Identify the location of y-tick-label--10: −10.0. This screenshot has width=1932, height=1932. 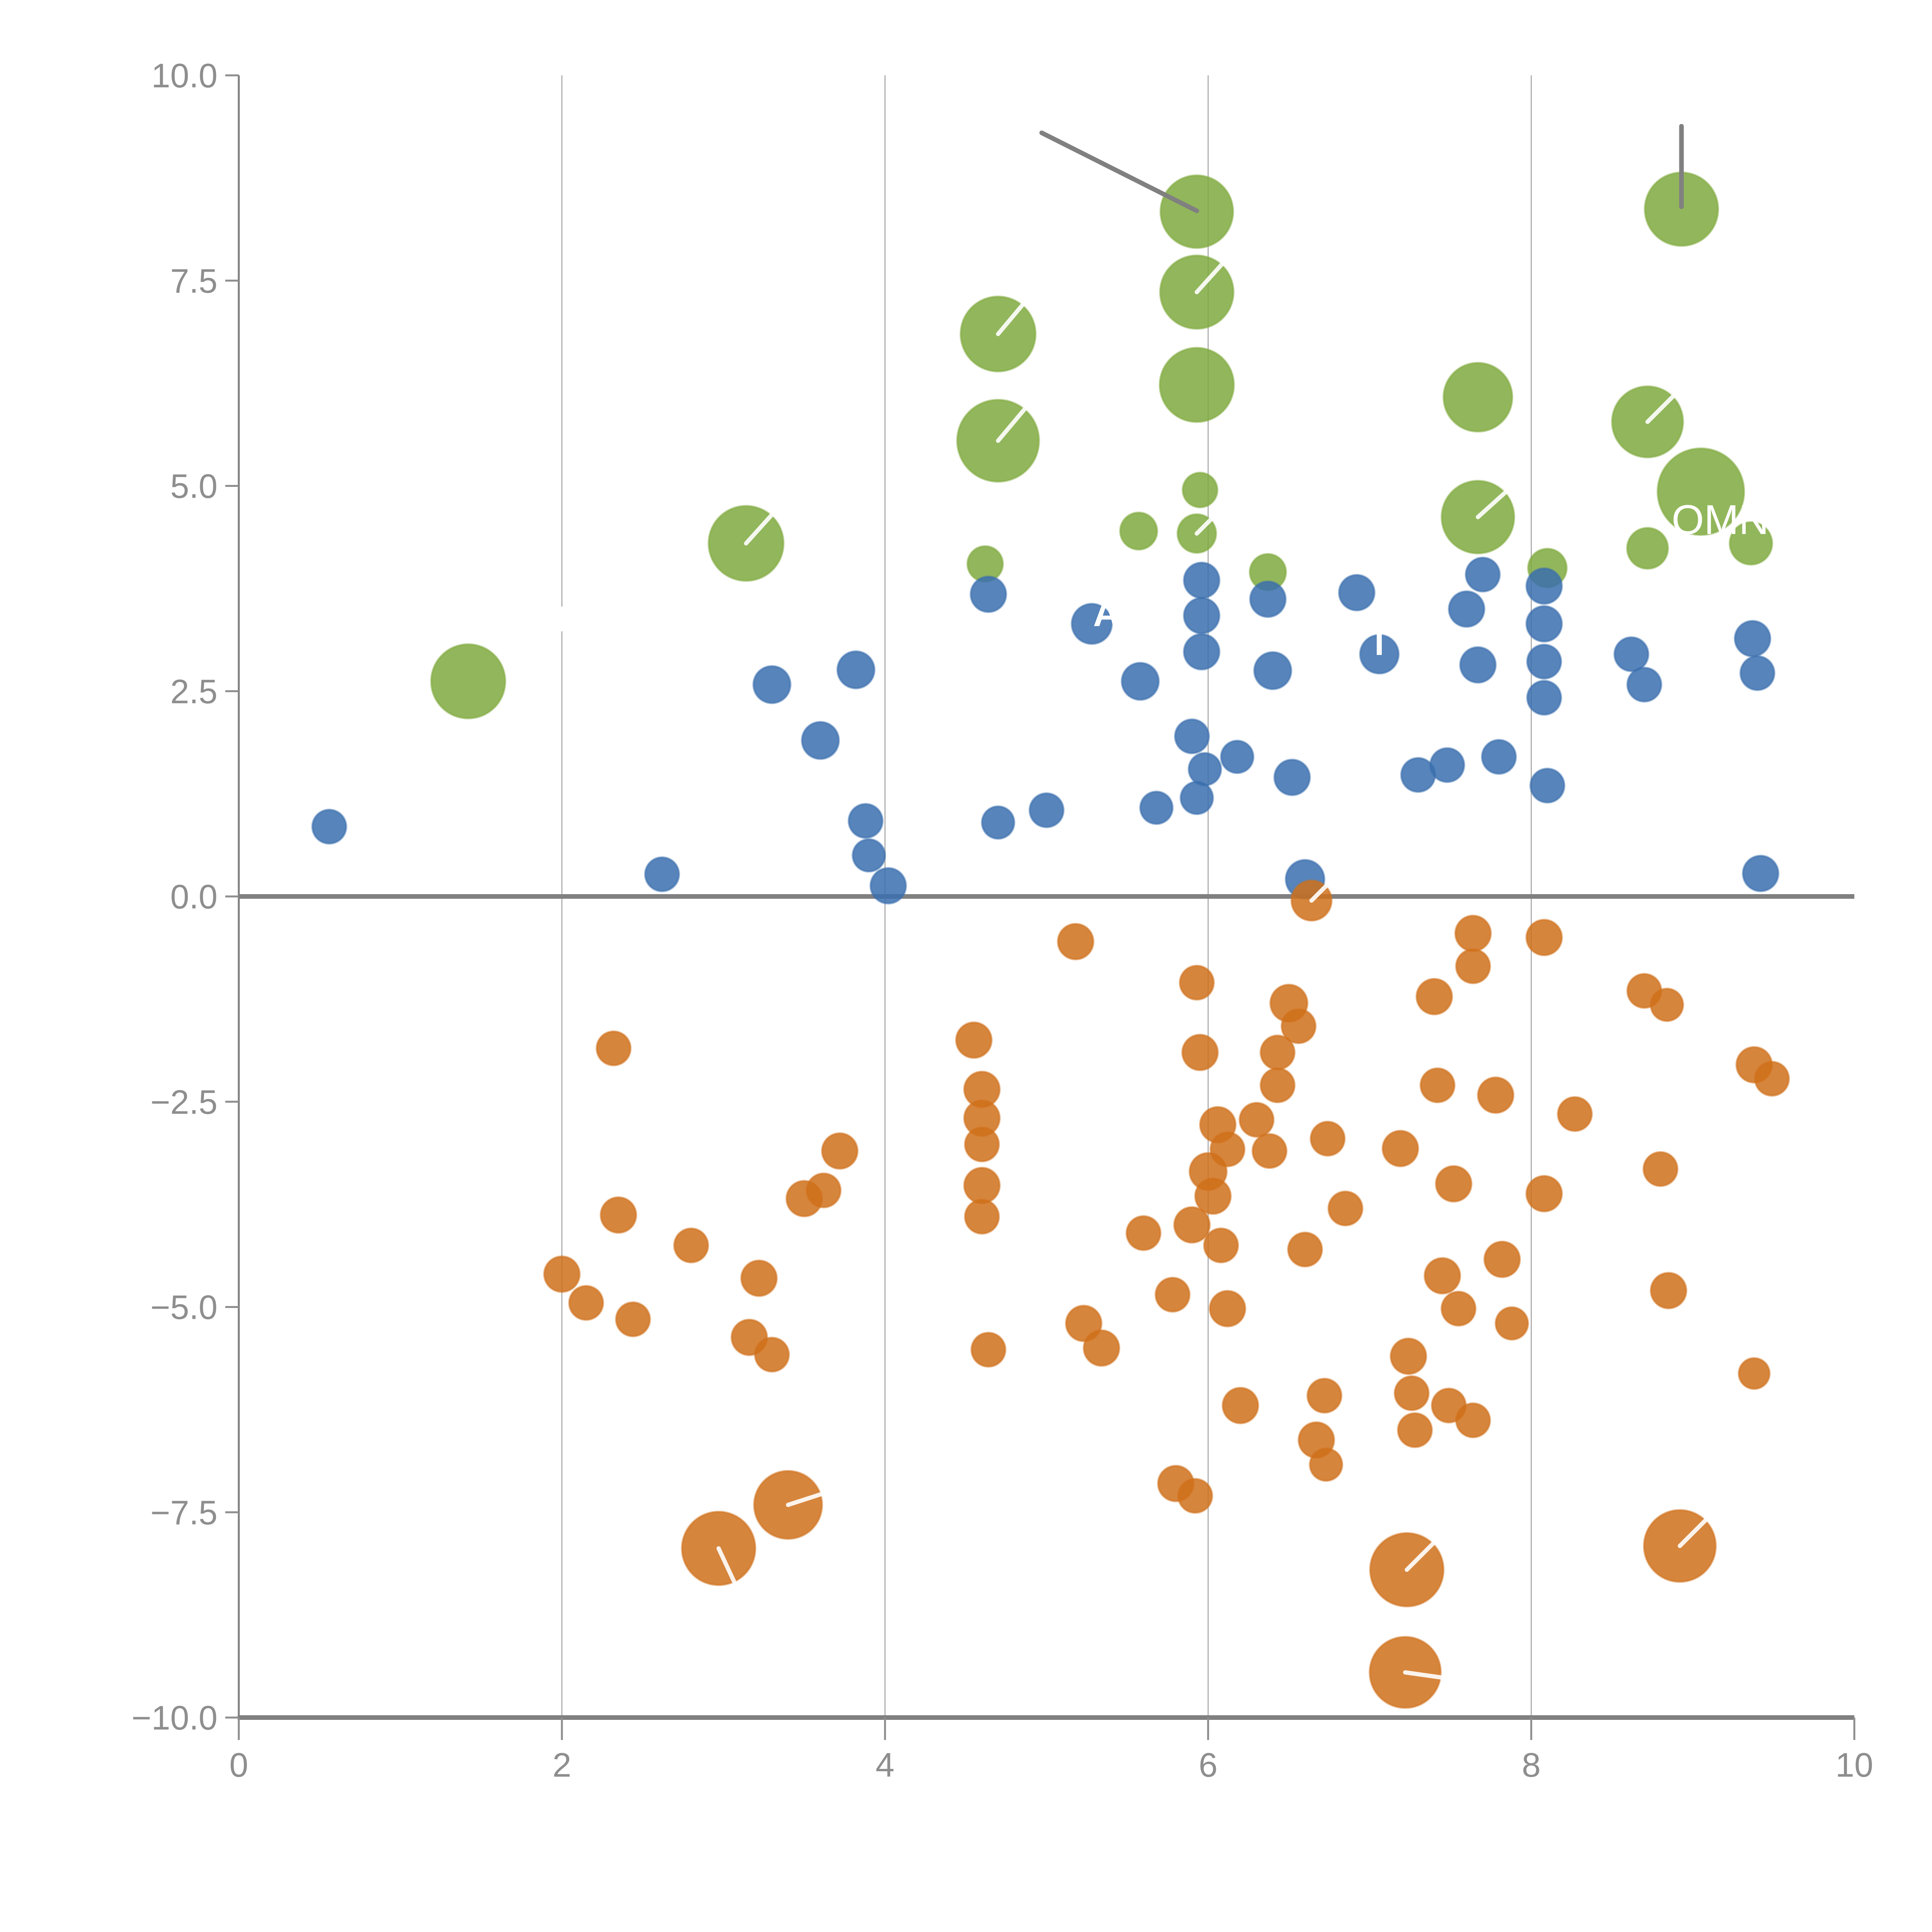
(175, 1718).